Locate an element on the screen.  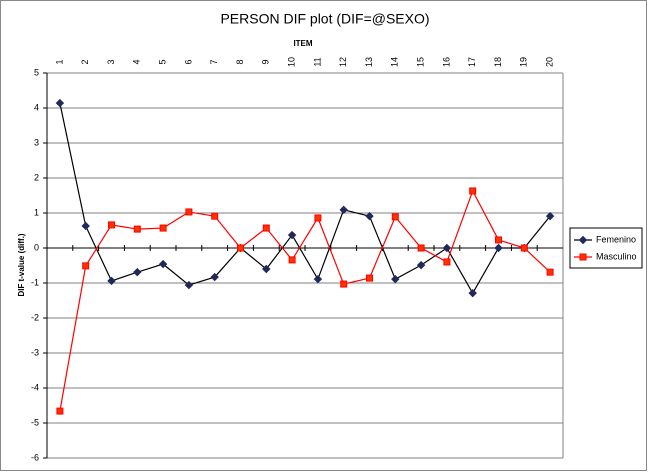
y-tick-label: -2 is located at coordinates (35, 317).